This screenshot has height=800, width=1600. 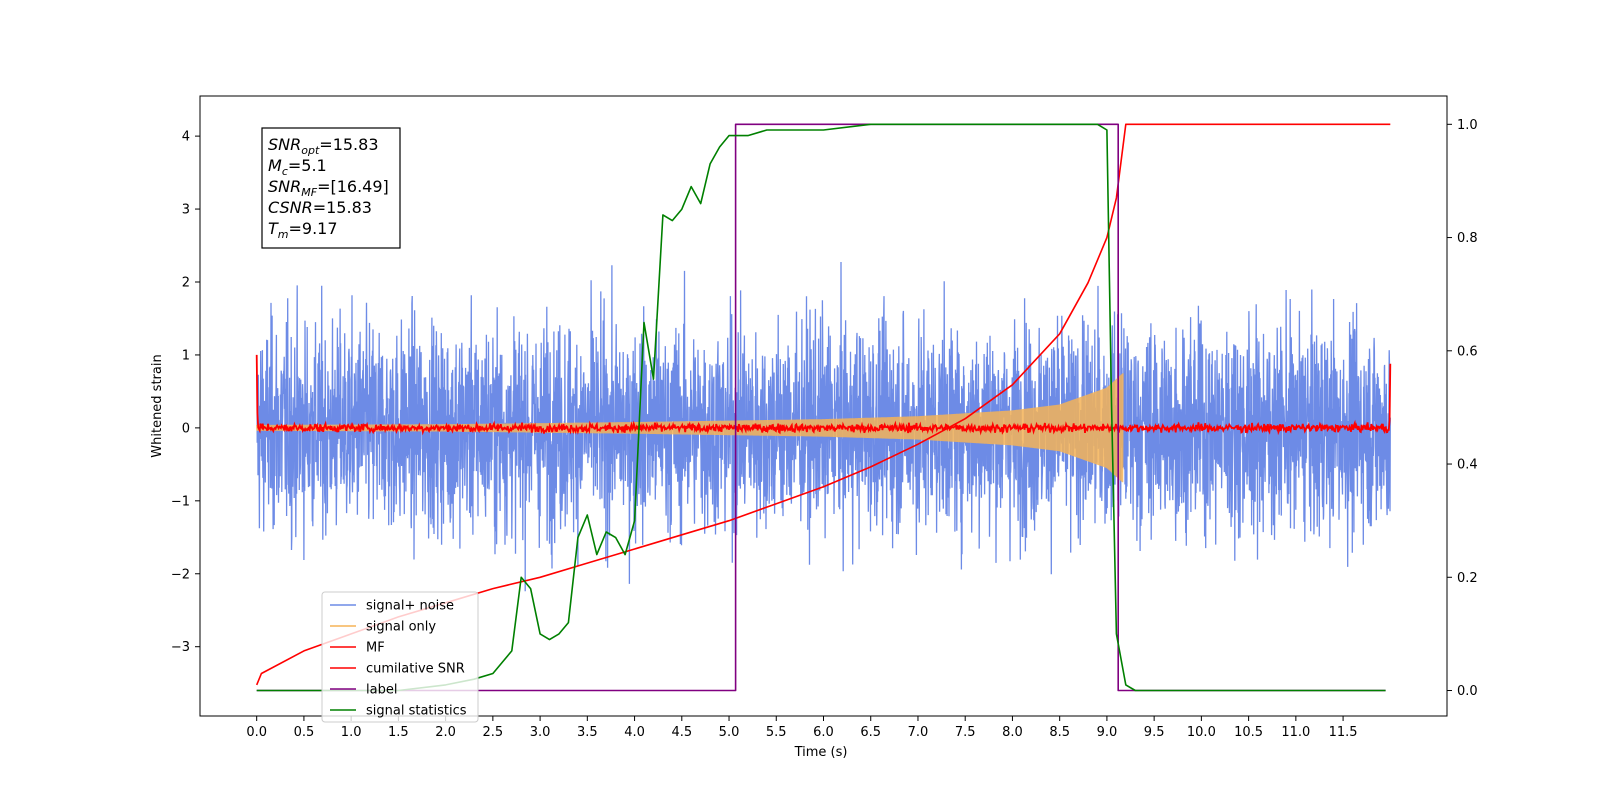 What do you see at coordinates (285, 171) in the screenshot?
I see `info-subscript: c` at bounding box center [285, 171].